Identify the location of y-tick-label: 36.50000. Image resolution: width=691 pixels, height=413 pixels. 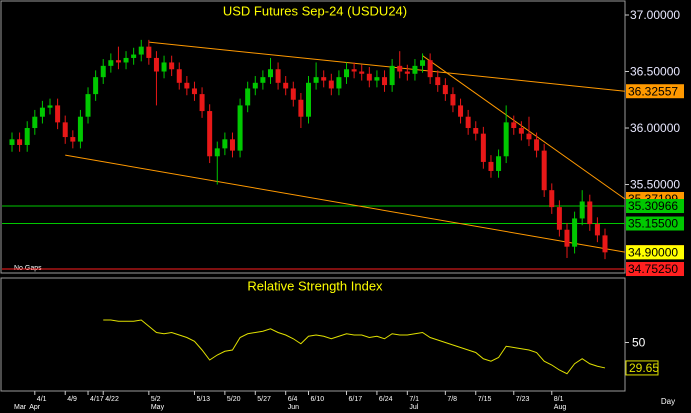
(655, 72).